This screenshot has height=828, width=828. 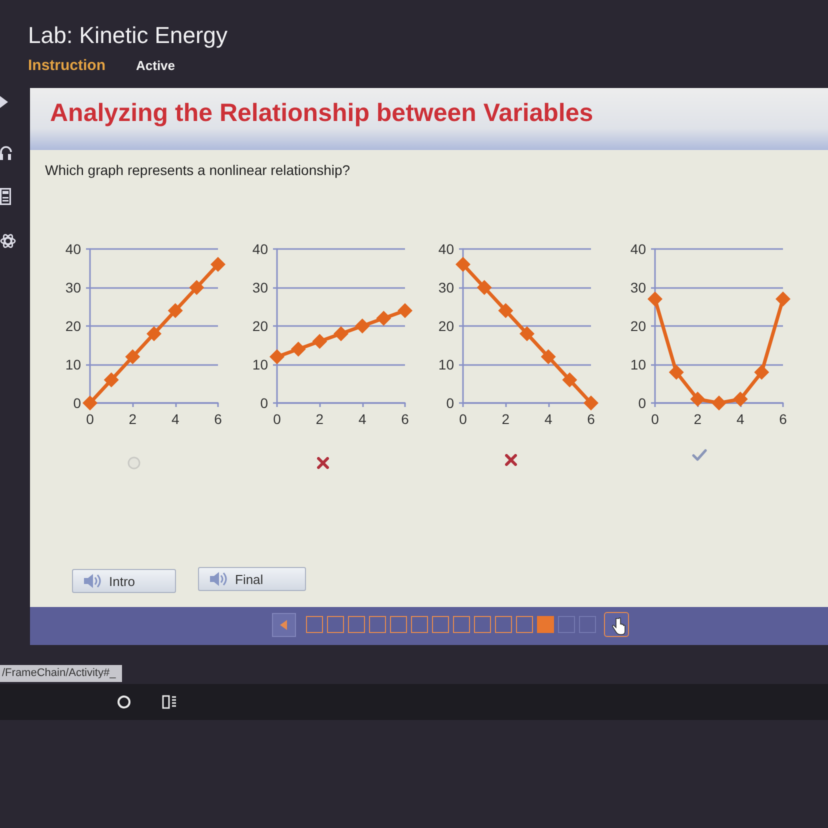 What do you see at coordinates (156, 65) in the screenshot?
I see `text: Active` at bounding box center [156, 65].